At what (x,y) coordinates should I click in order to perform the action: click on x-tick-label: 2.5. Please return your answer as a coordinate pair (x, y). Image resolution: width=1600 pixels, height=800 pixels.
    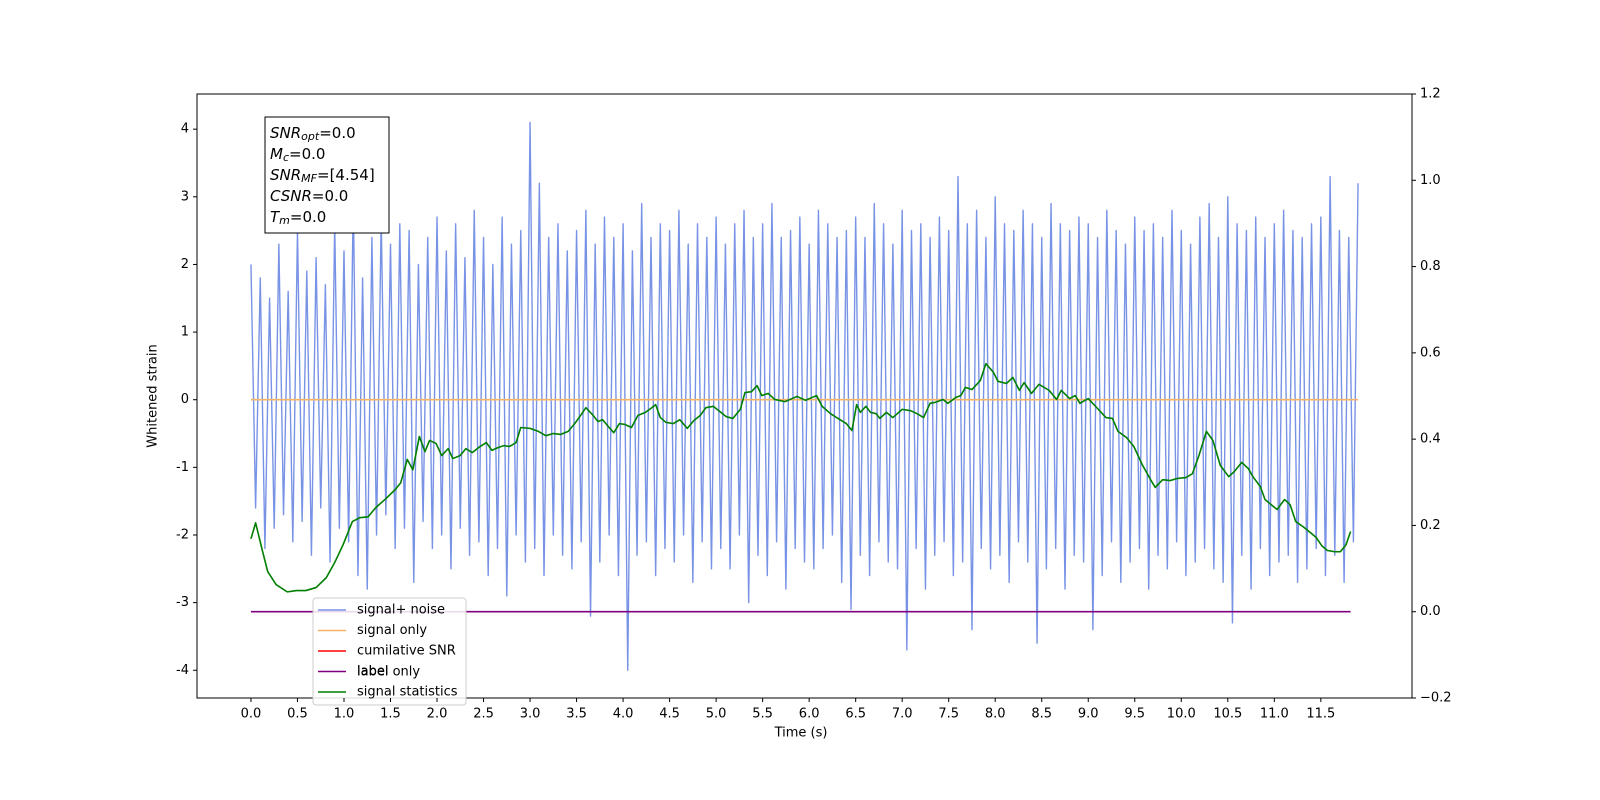
    Looking at the image, I should click on (483, 714).